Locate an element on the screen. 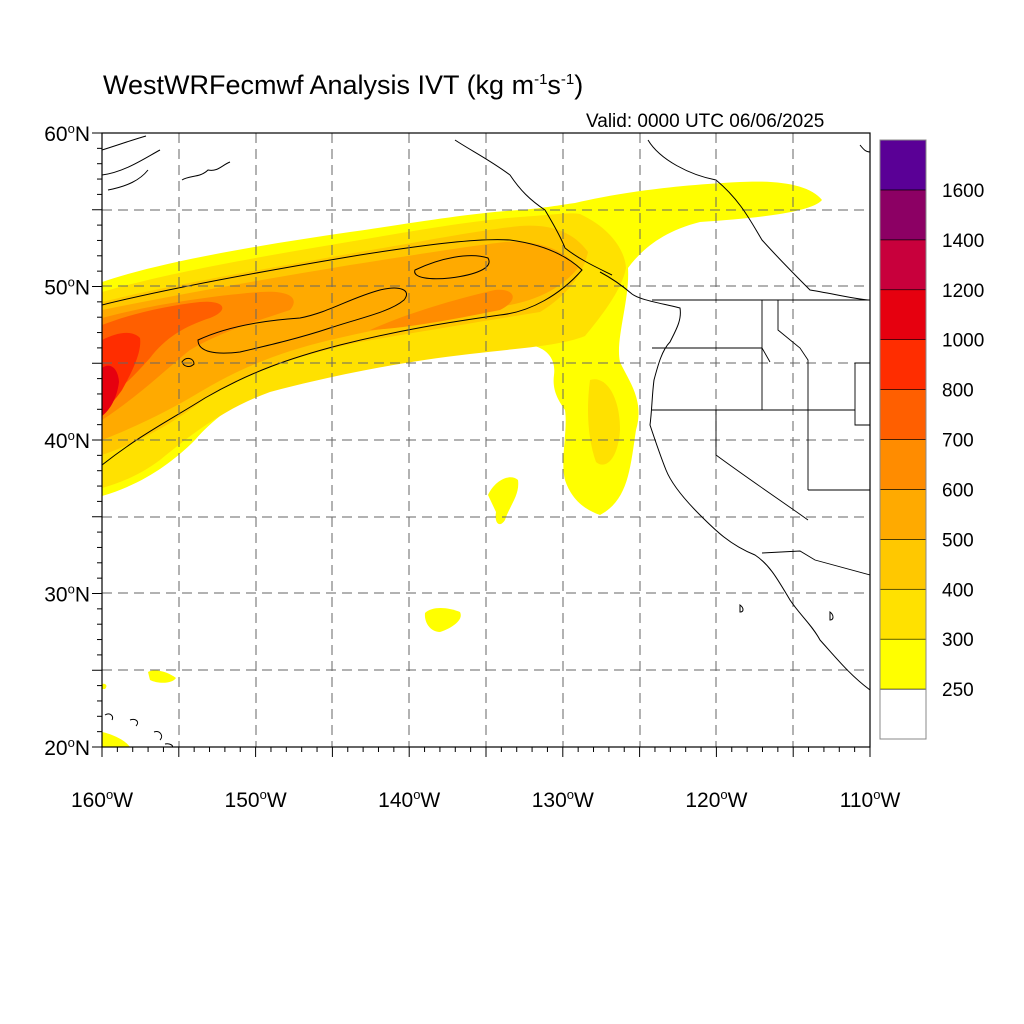 Image resolution: width=1024 pixels, height=1024 pixels. lat-label: 50oN is located at coordinates (67, 287).